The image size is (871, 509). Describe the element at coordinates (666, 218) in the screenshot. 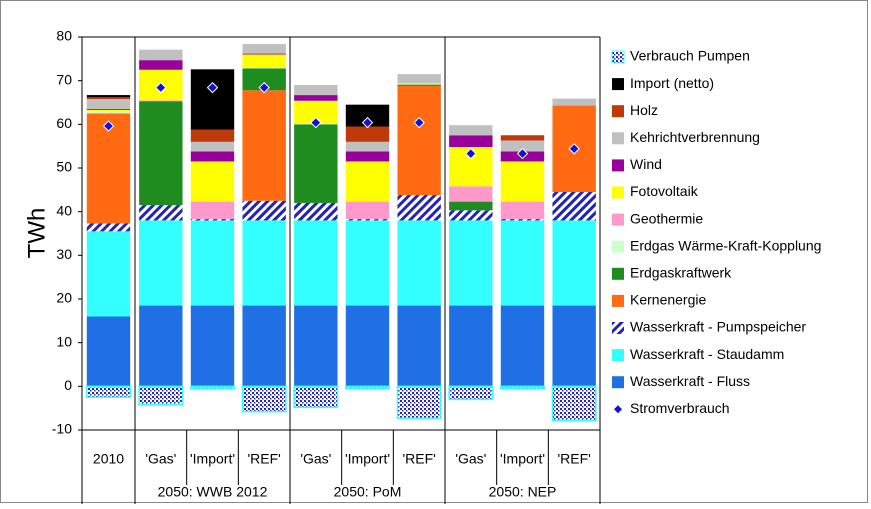

I see `legend-label: Geothermie` at that location.